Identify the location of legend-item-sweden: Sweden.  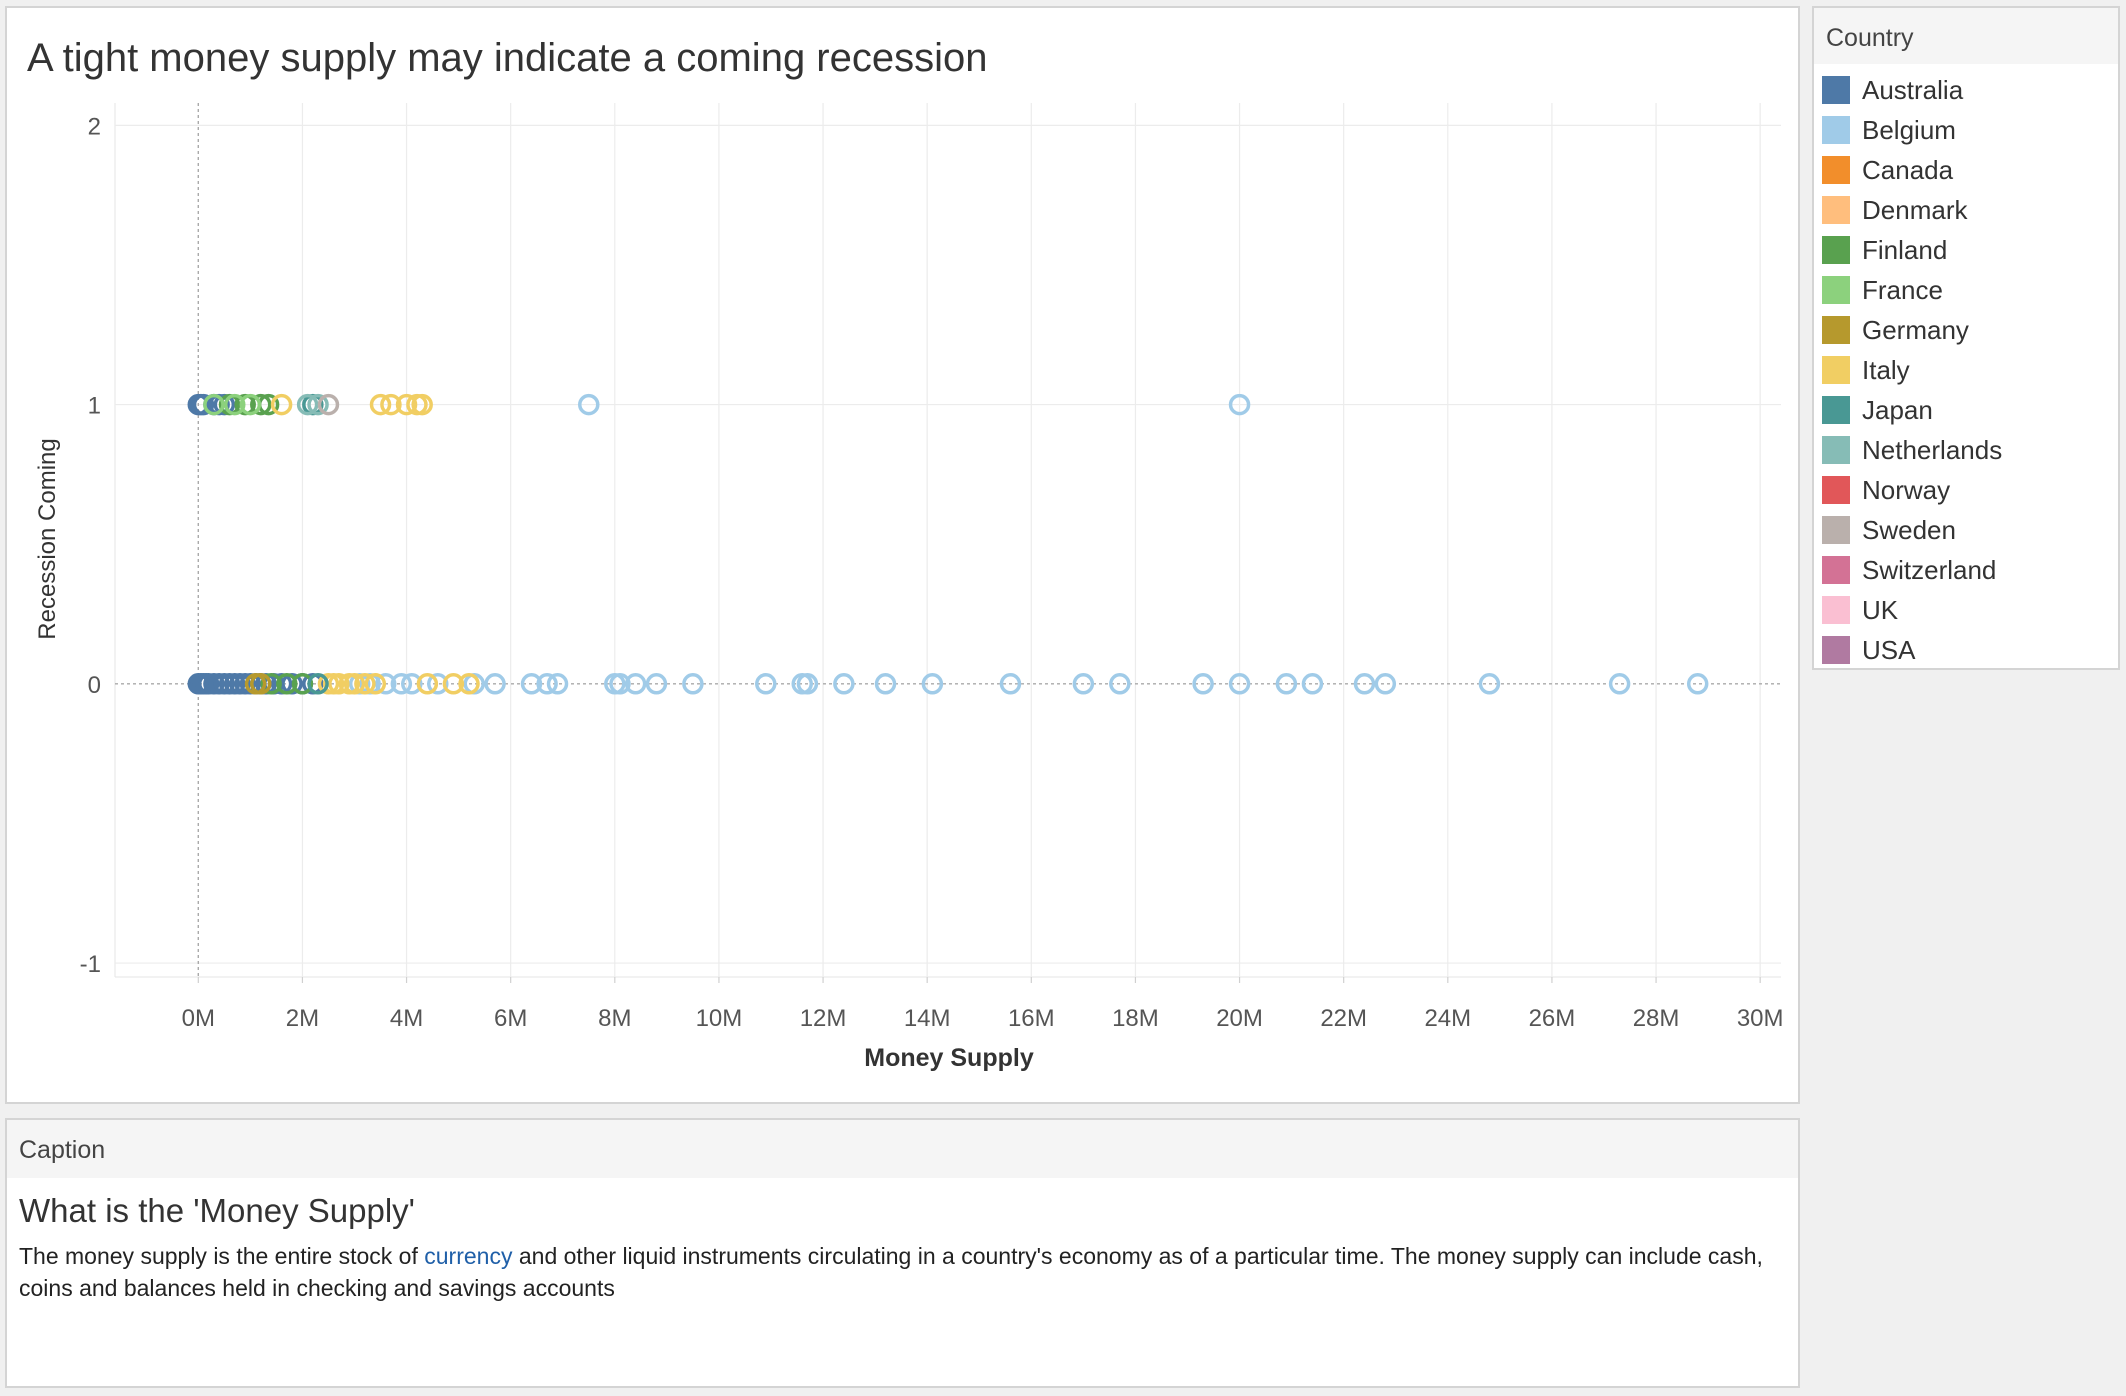
(1966, 530).